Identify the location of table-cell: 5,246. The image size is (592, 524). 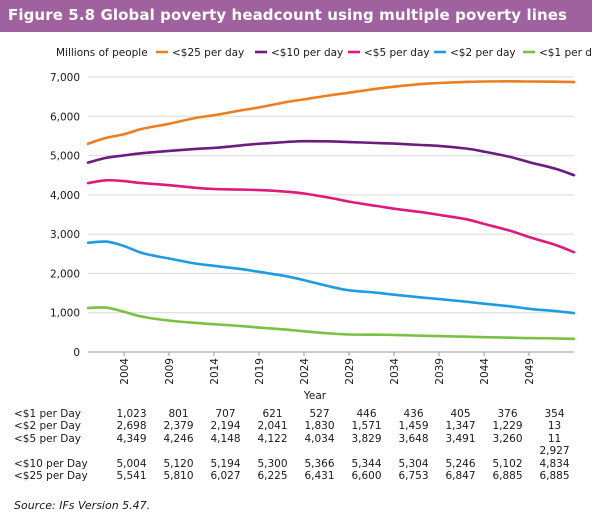
(460, 463).